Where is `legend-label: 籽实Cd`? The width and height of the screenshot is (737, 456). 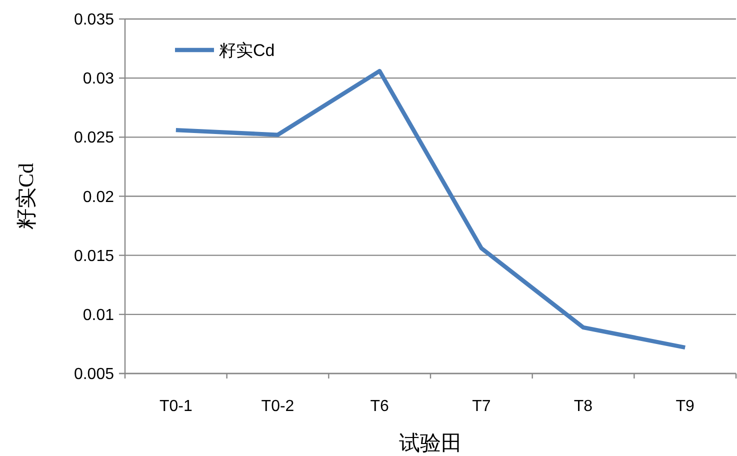 legend-label: 籽实Cd is located at coordinates (247, 50).